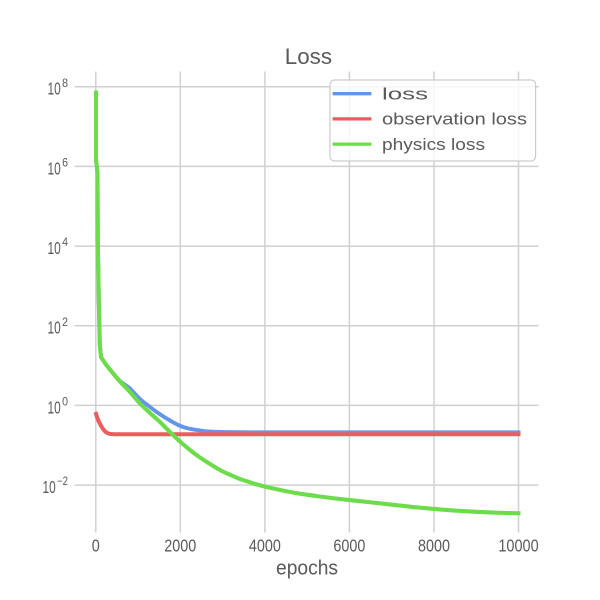 This screenshot has height=600, width=600. Describe the element at coordinates (405, 93) in the screenshot. I see `svg-text: loss` at that location.